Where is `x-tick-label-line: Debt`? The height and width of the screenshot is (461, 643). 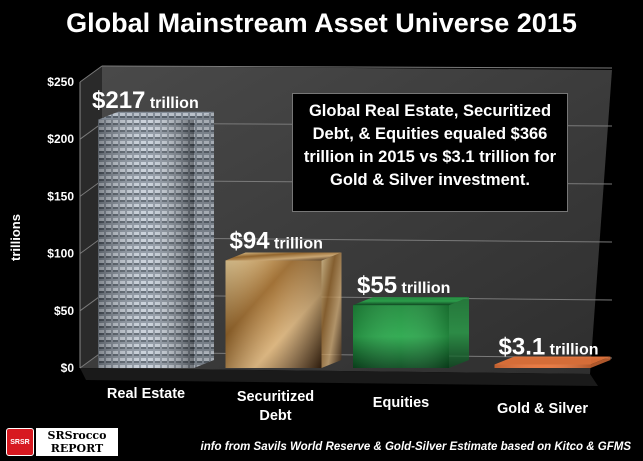
x-tick-label-line: Debt is located at coordinates (275, 416).